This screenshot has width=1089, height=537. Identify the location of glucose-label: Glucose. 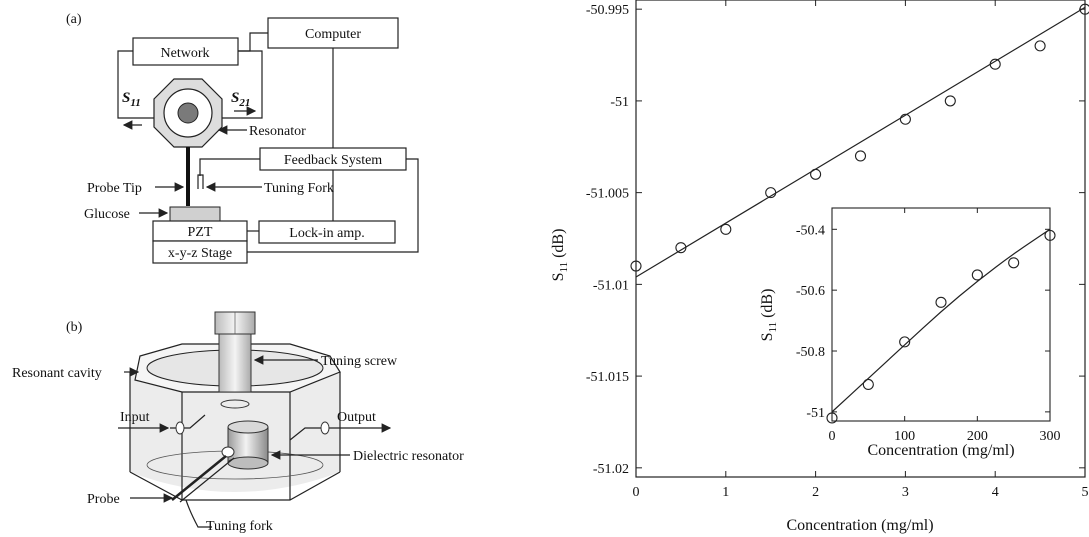
(107, 214).